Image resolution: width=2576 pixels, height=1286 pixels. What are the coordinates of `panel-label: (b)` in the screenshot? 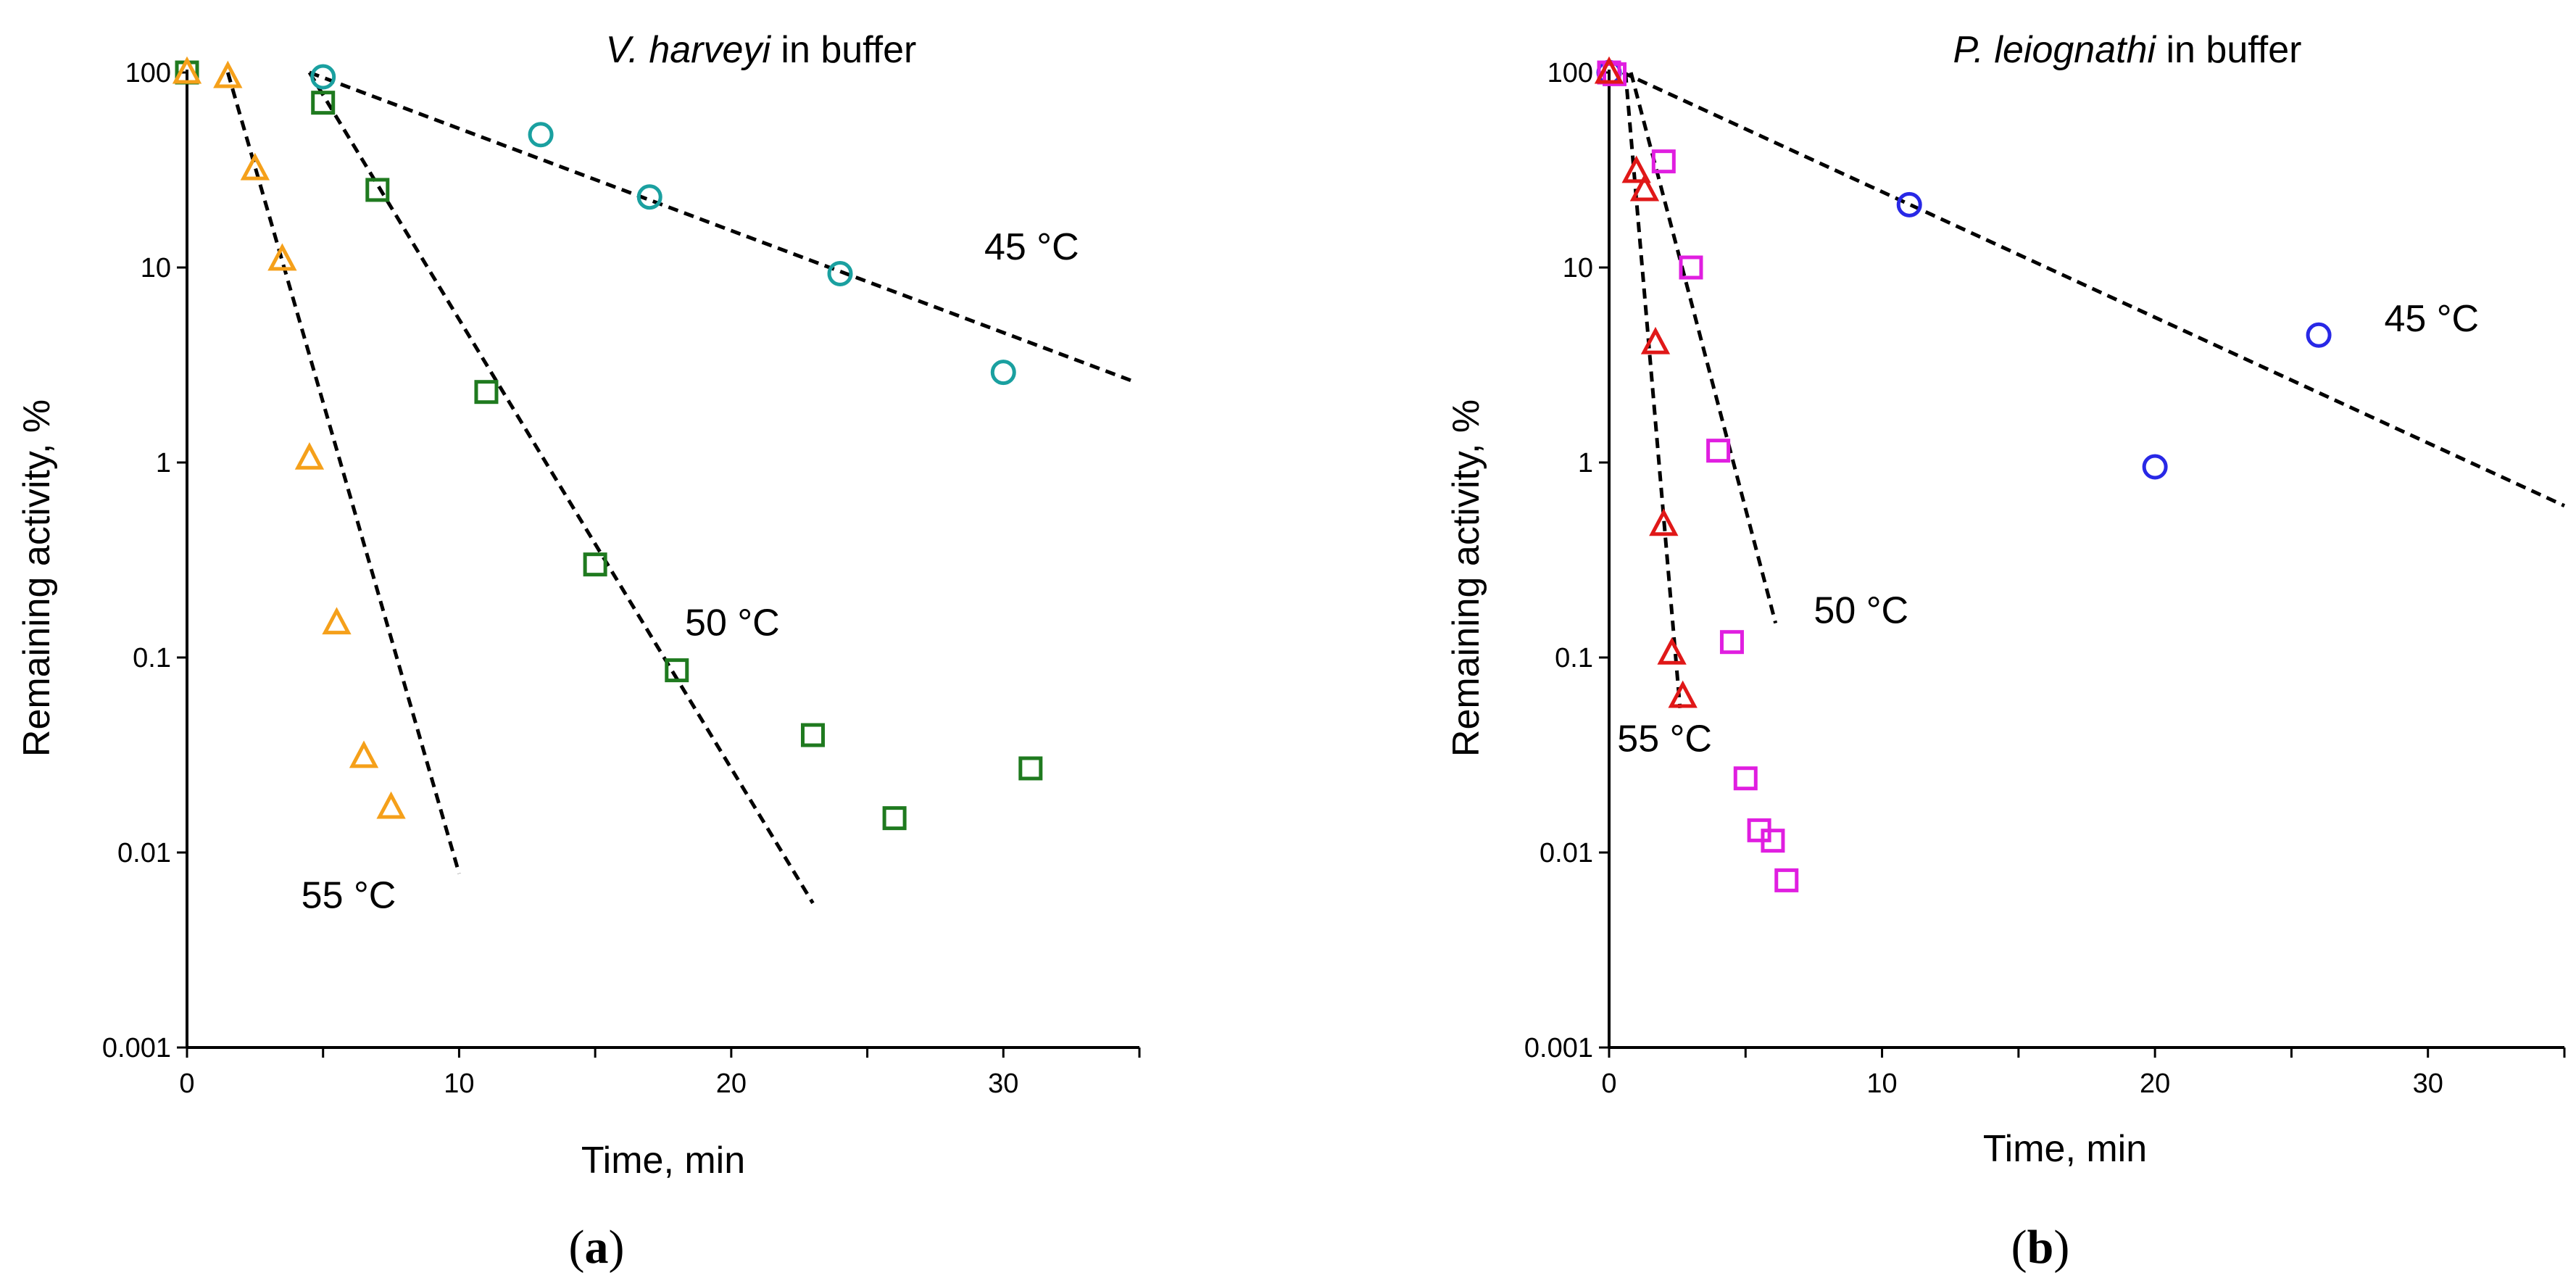 It's located at (2040, 1247).